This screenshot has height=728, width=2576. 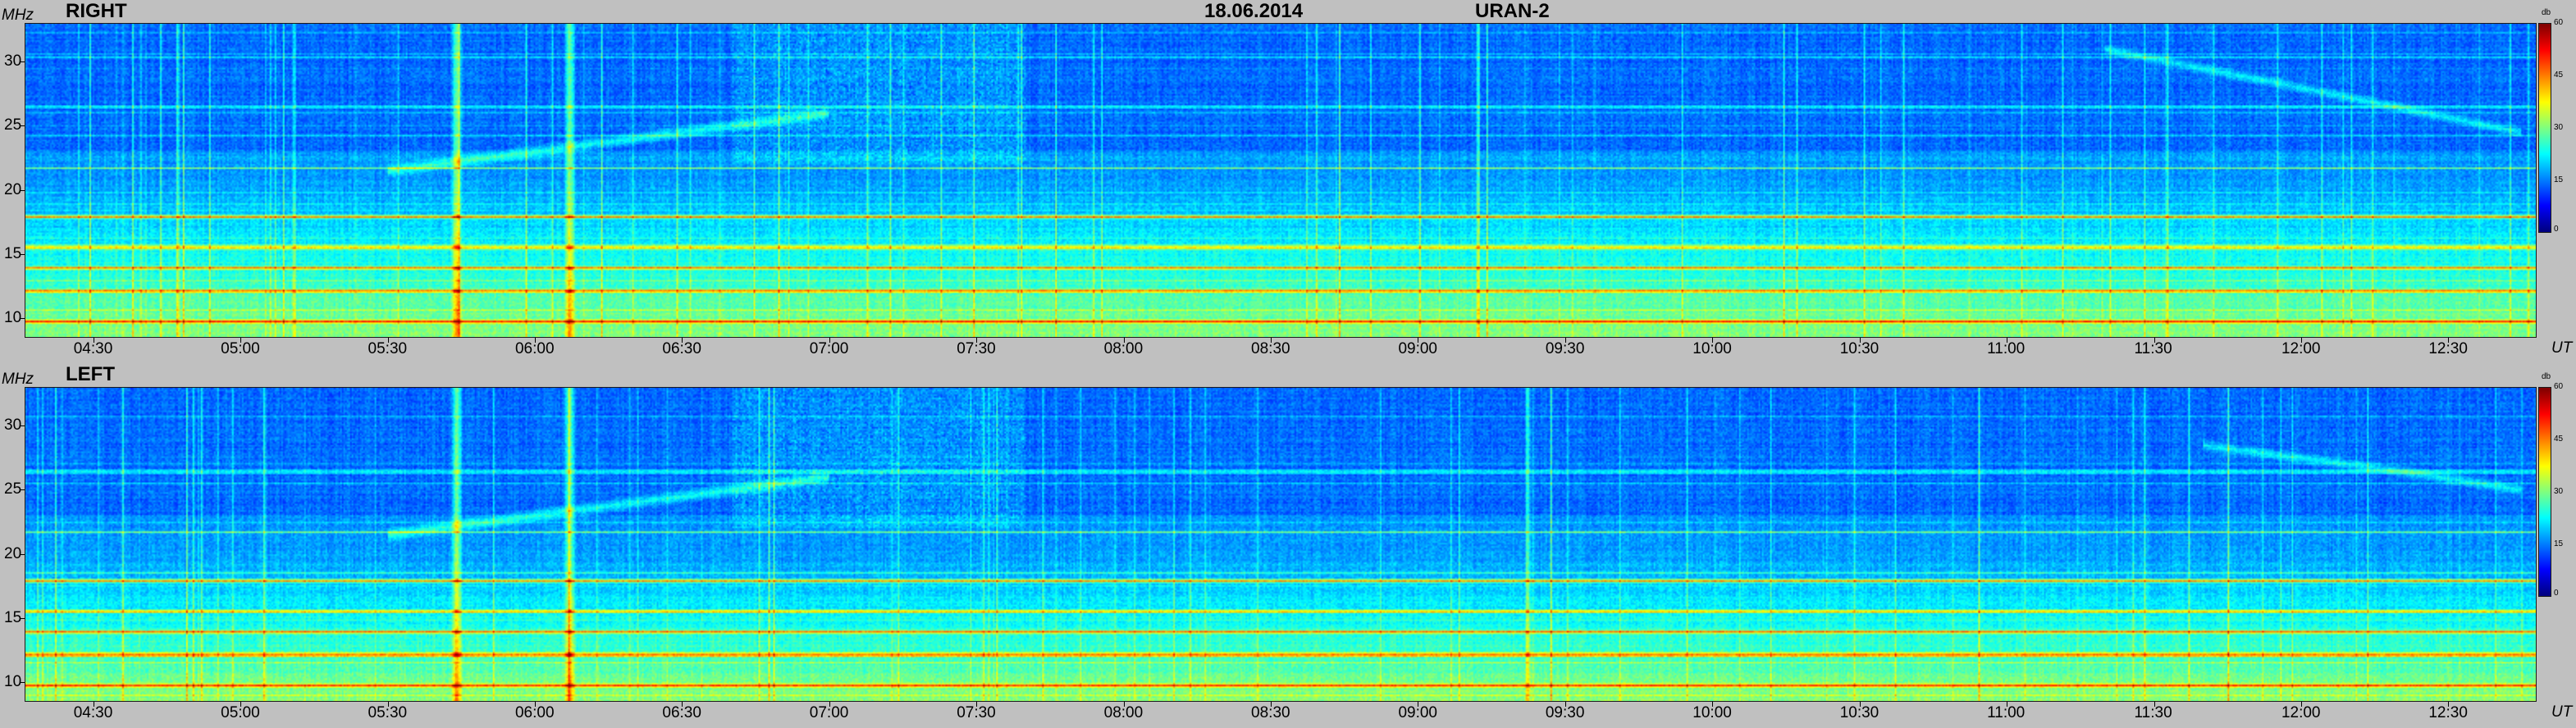 I want to click on panel-title-right: RIGHT, so click(x=97, y=11).